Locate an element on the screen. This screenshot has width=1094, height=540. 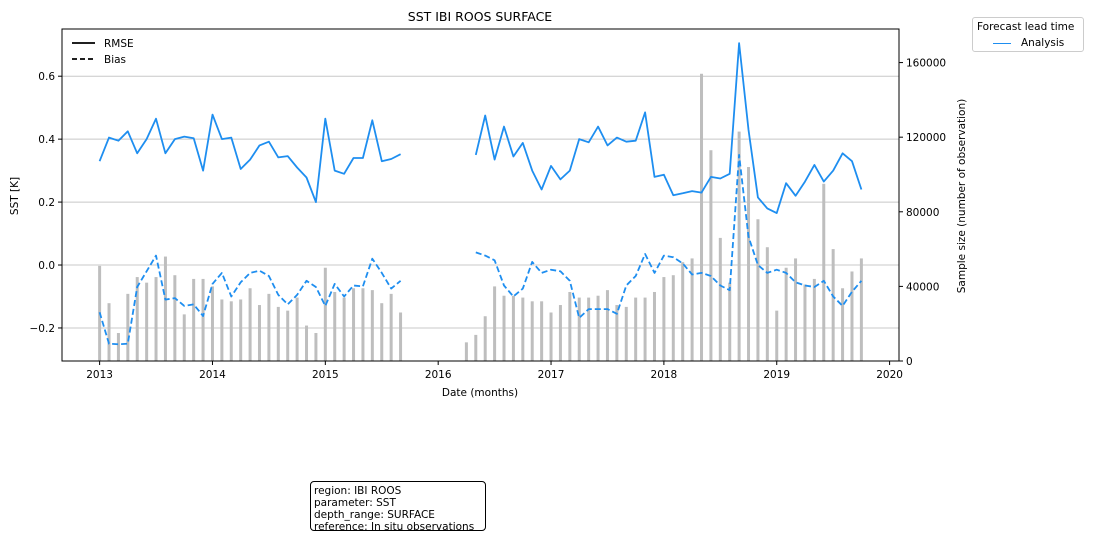
y2-tick-label: 40000 is located at coordinates (922, 287).